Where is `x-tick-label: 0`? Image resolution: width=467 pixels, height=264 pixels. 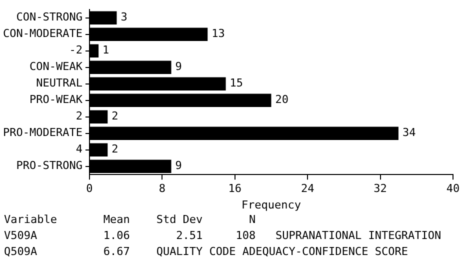
x-tick-label: 0 is located at coordinates (89, 189).